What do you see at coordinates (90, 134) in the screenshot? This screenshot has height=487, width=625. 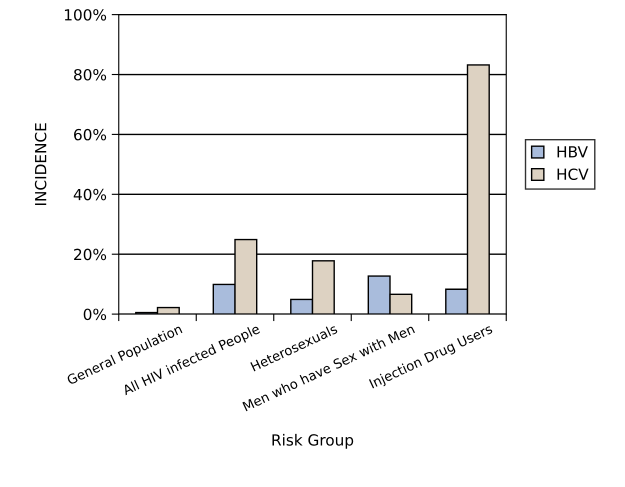 I see `y-tick-label: 60%` at bounding box center [90, 134].